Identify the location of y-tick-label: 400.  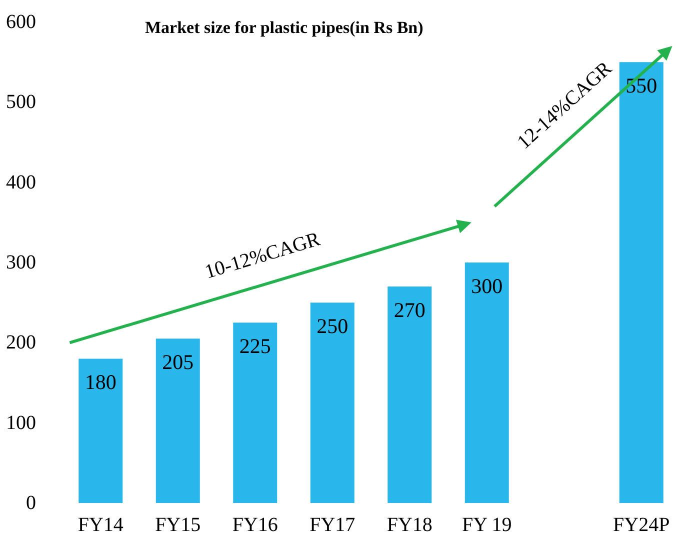
(21, 182).